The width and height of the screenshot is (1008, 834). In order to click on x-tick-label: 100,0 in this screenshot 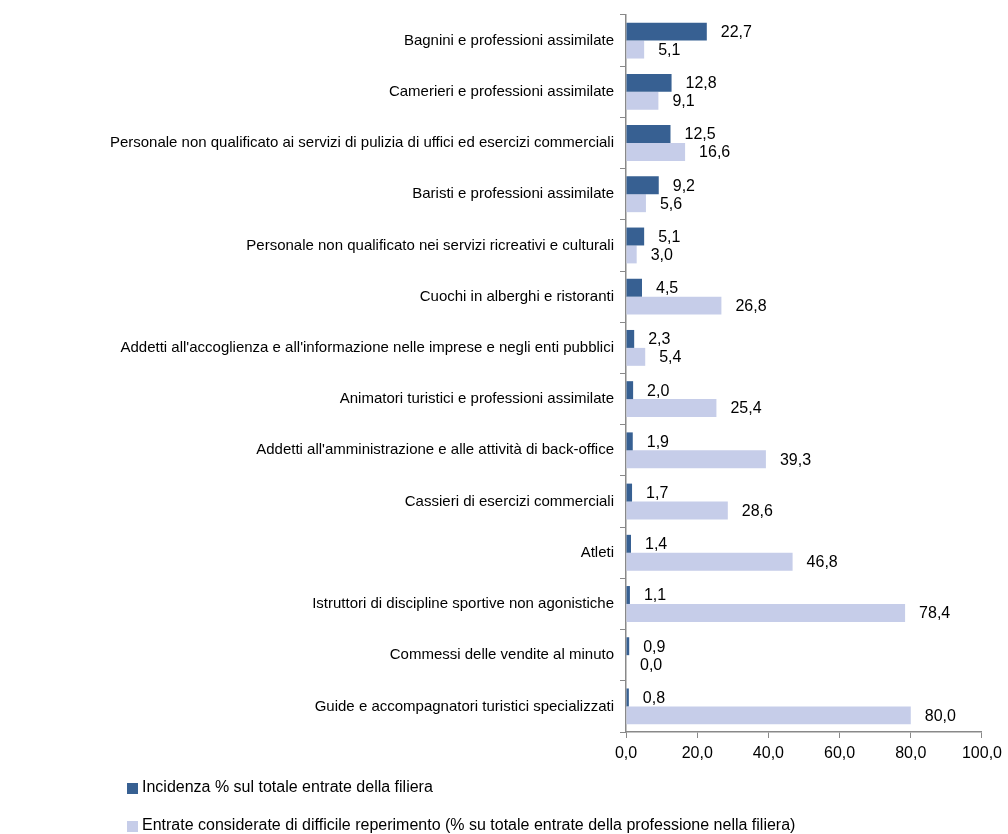, I will do `click(982, 753)`.